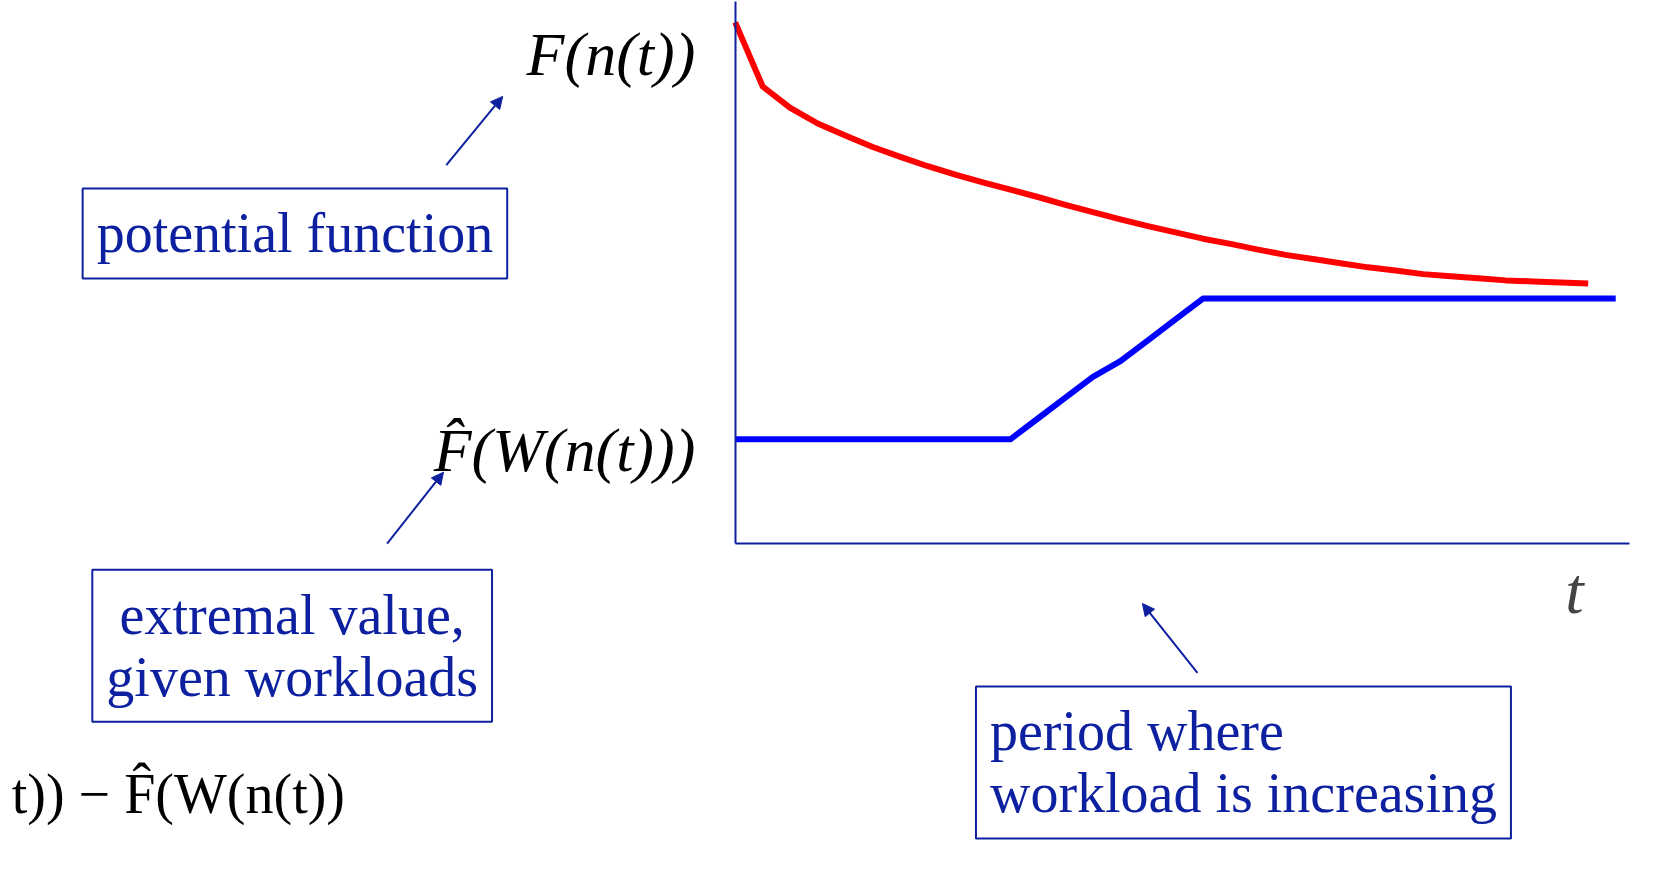  Describe the element at coordinates (1575, 590) in the screenshot. I see `x-axis-title: t` at that location.